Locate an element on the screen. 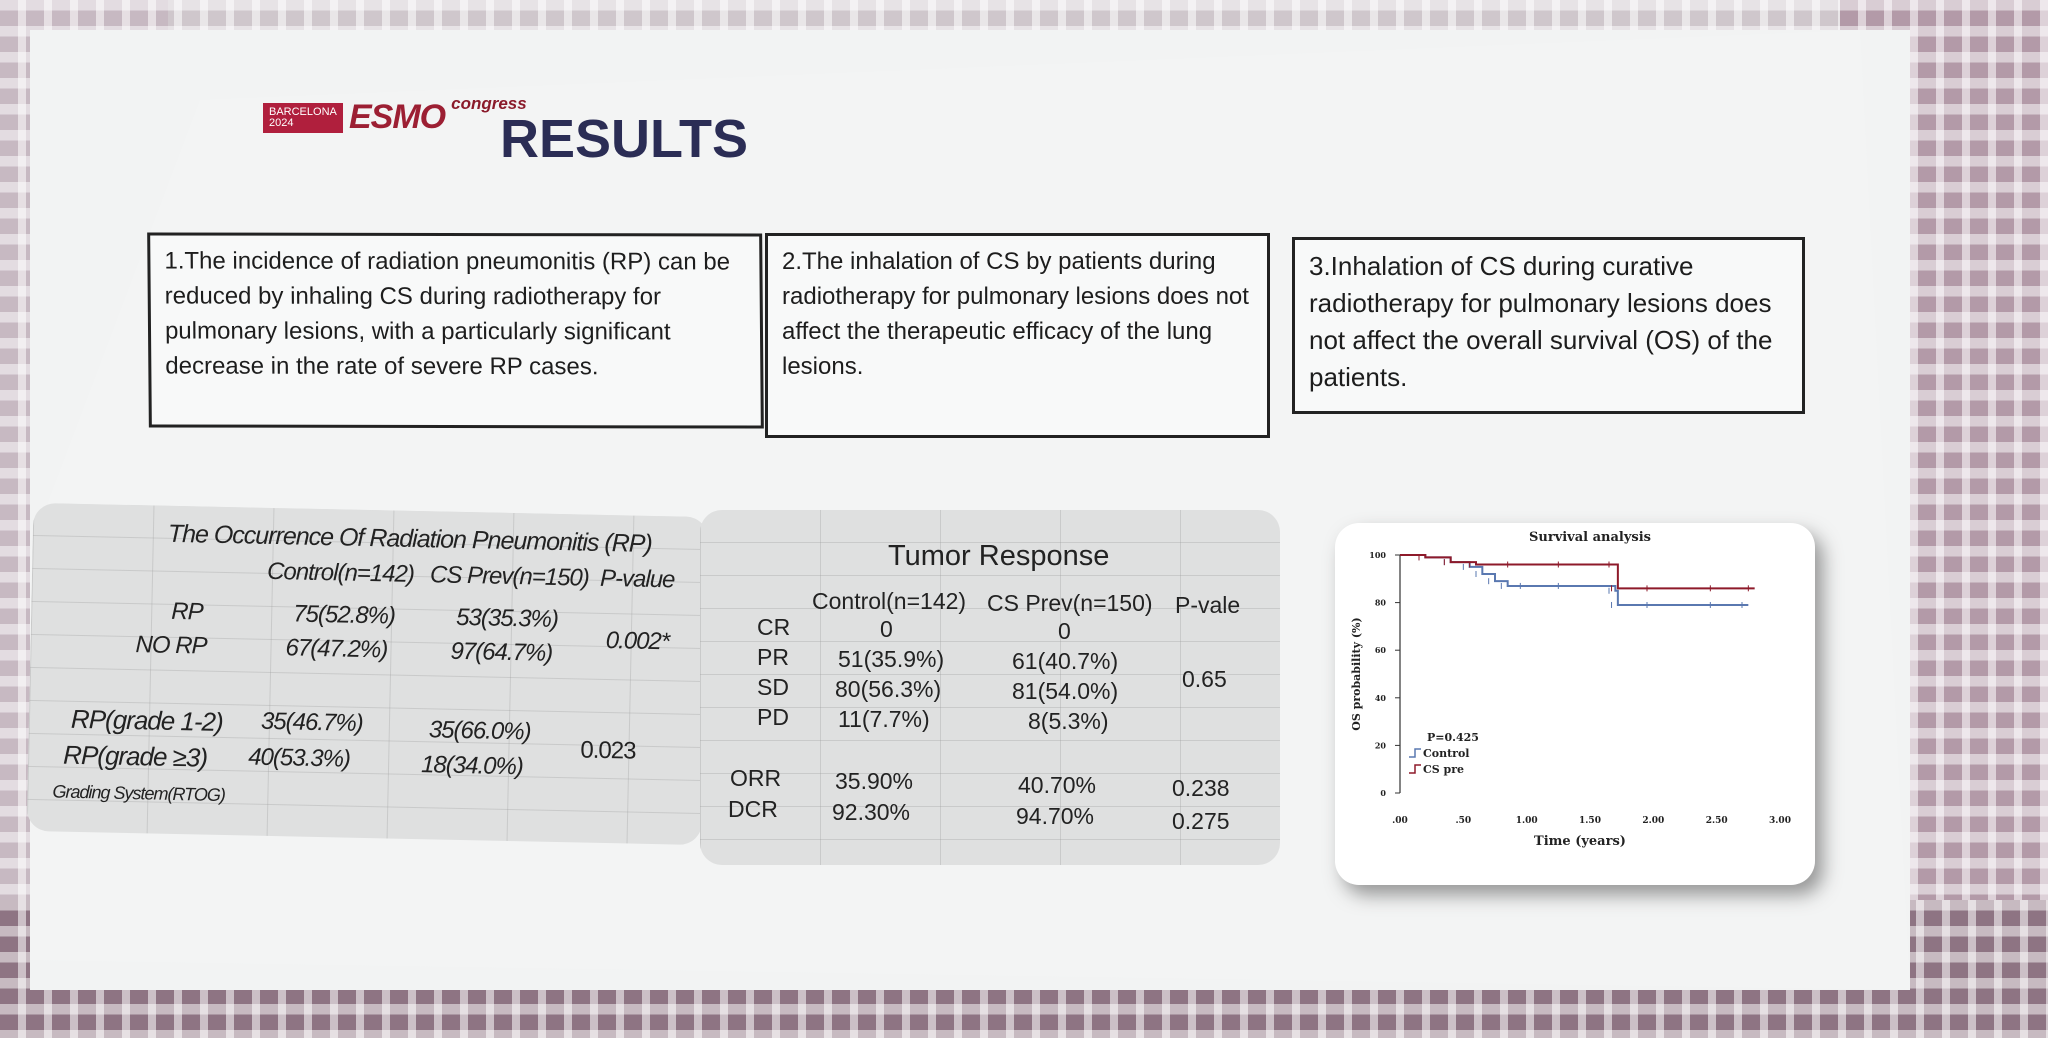 Image resolution: width=2048 pixels, height=1038 pixels. tumor-row-label: CR is located at coordinates (774, 627).